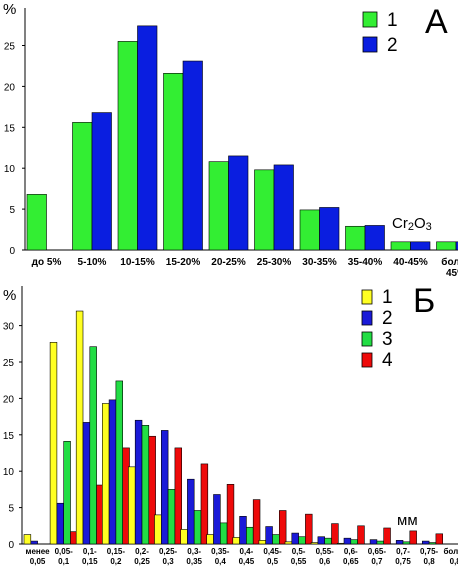 The image size is (458, 569). What do you see at coordinates (9, 436) in the screenshot?
I see `y-tick-label: 15` at bounding box center [9, 436].